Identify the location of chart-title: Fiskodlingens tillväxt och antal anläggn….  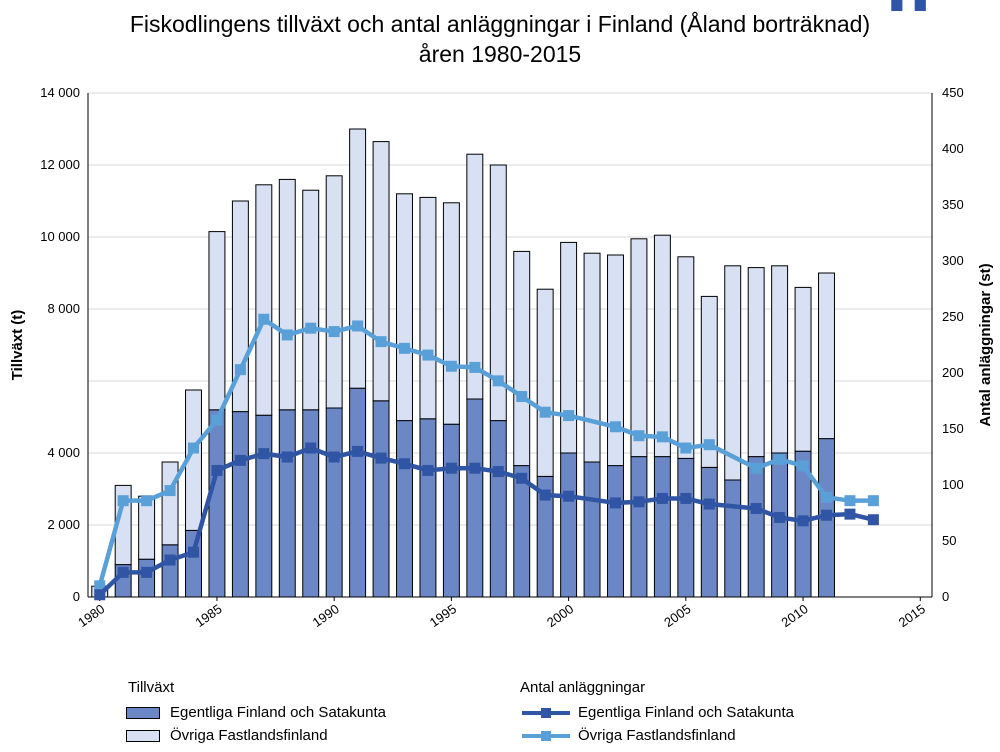
(500, 24).